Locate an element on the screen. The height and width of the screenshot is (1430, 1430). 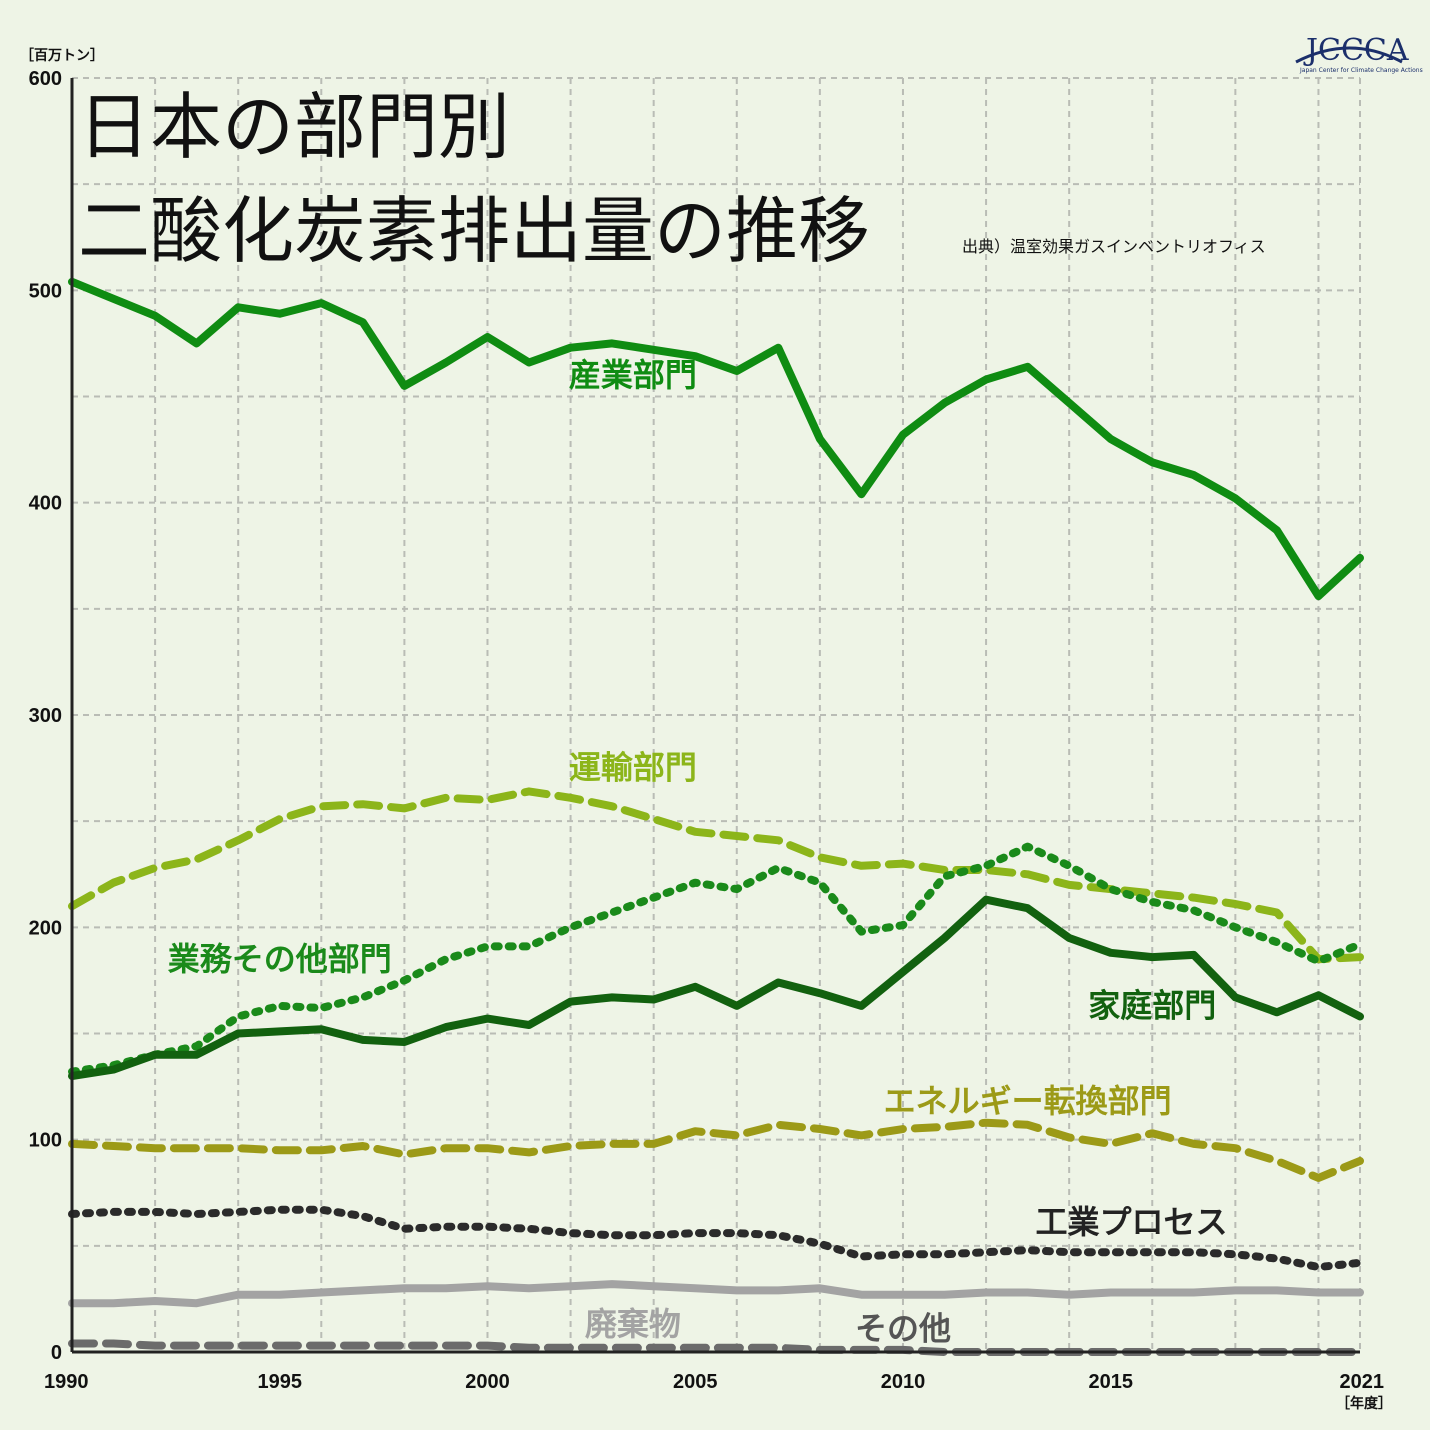
source-note: 出典）温室効果ガスインベントリオフィス is located at coordinates (1114, 246).